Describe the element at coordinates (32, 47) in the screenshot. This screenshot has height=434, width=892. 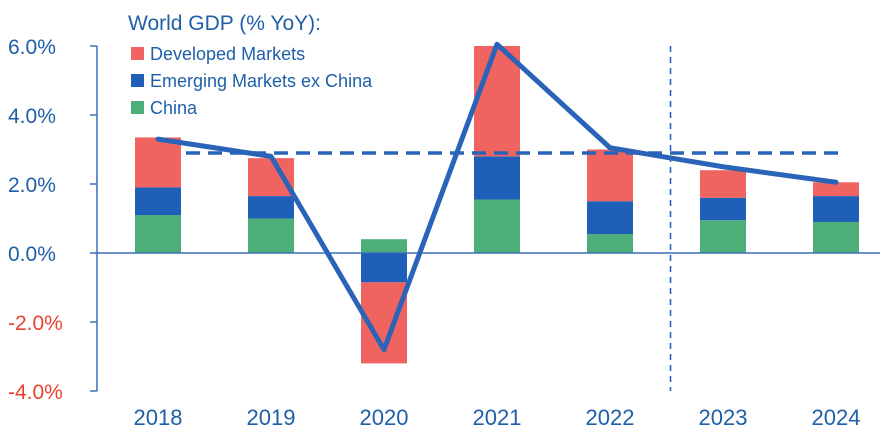
I see `y-tick-label: 6.0%` at that location.